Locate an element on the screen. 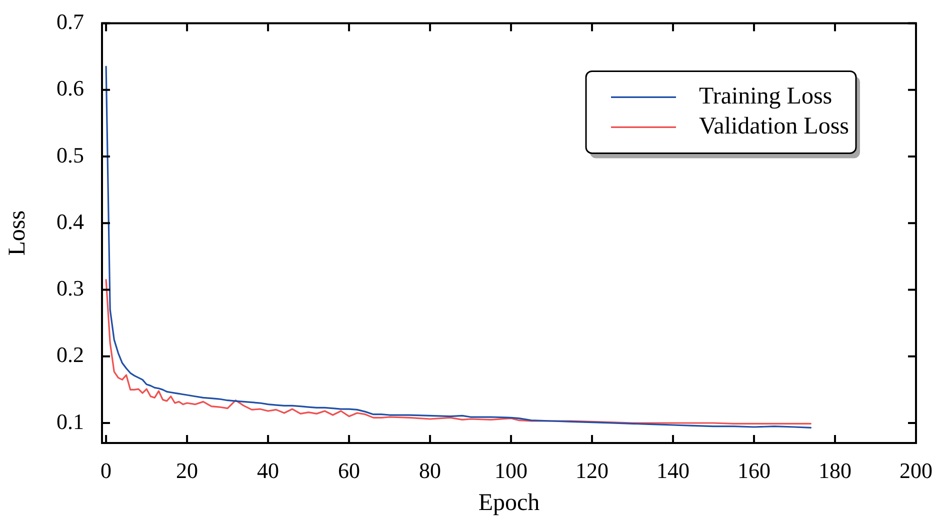  x-tick-label: 180 is located at coordinates (835, 470).